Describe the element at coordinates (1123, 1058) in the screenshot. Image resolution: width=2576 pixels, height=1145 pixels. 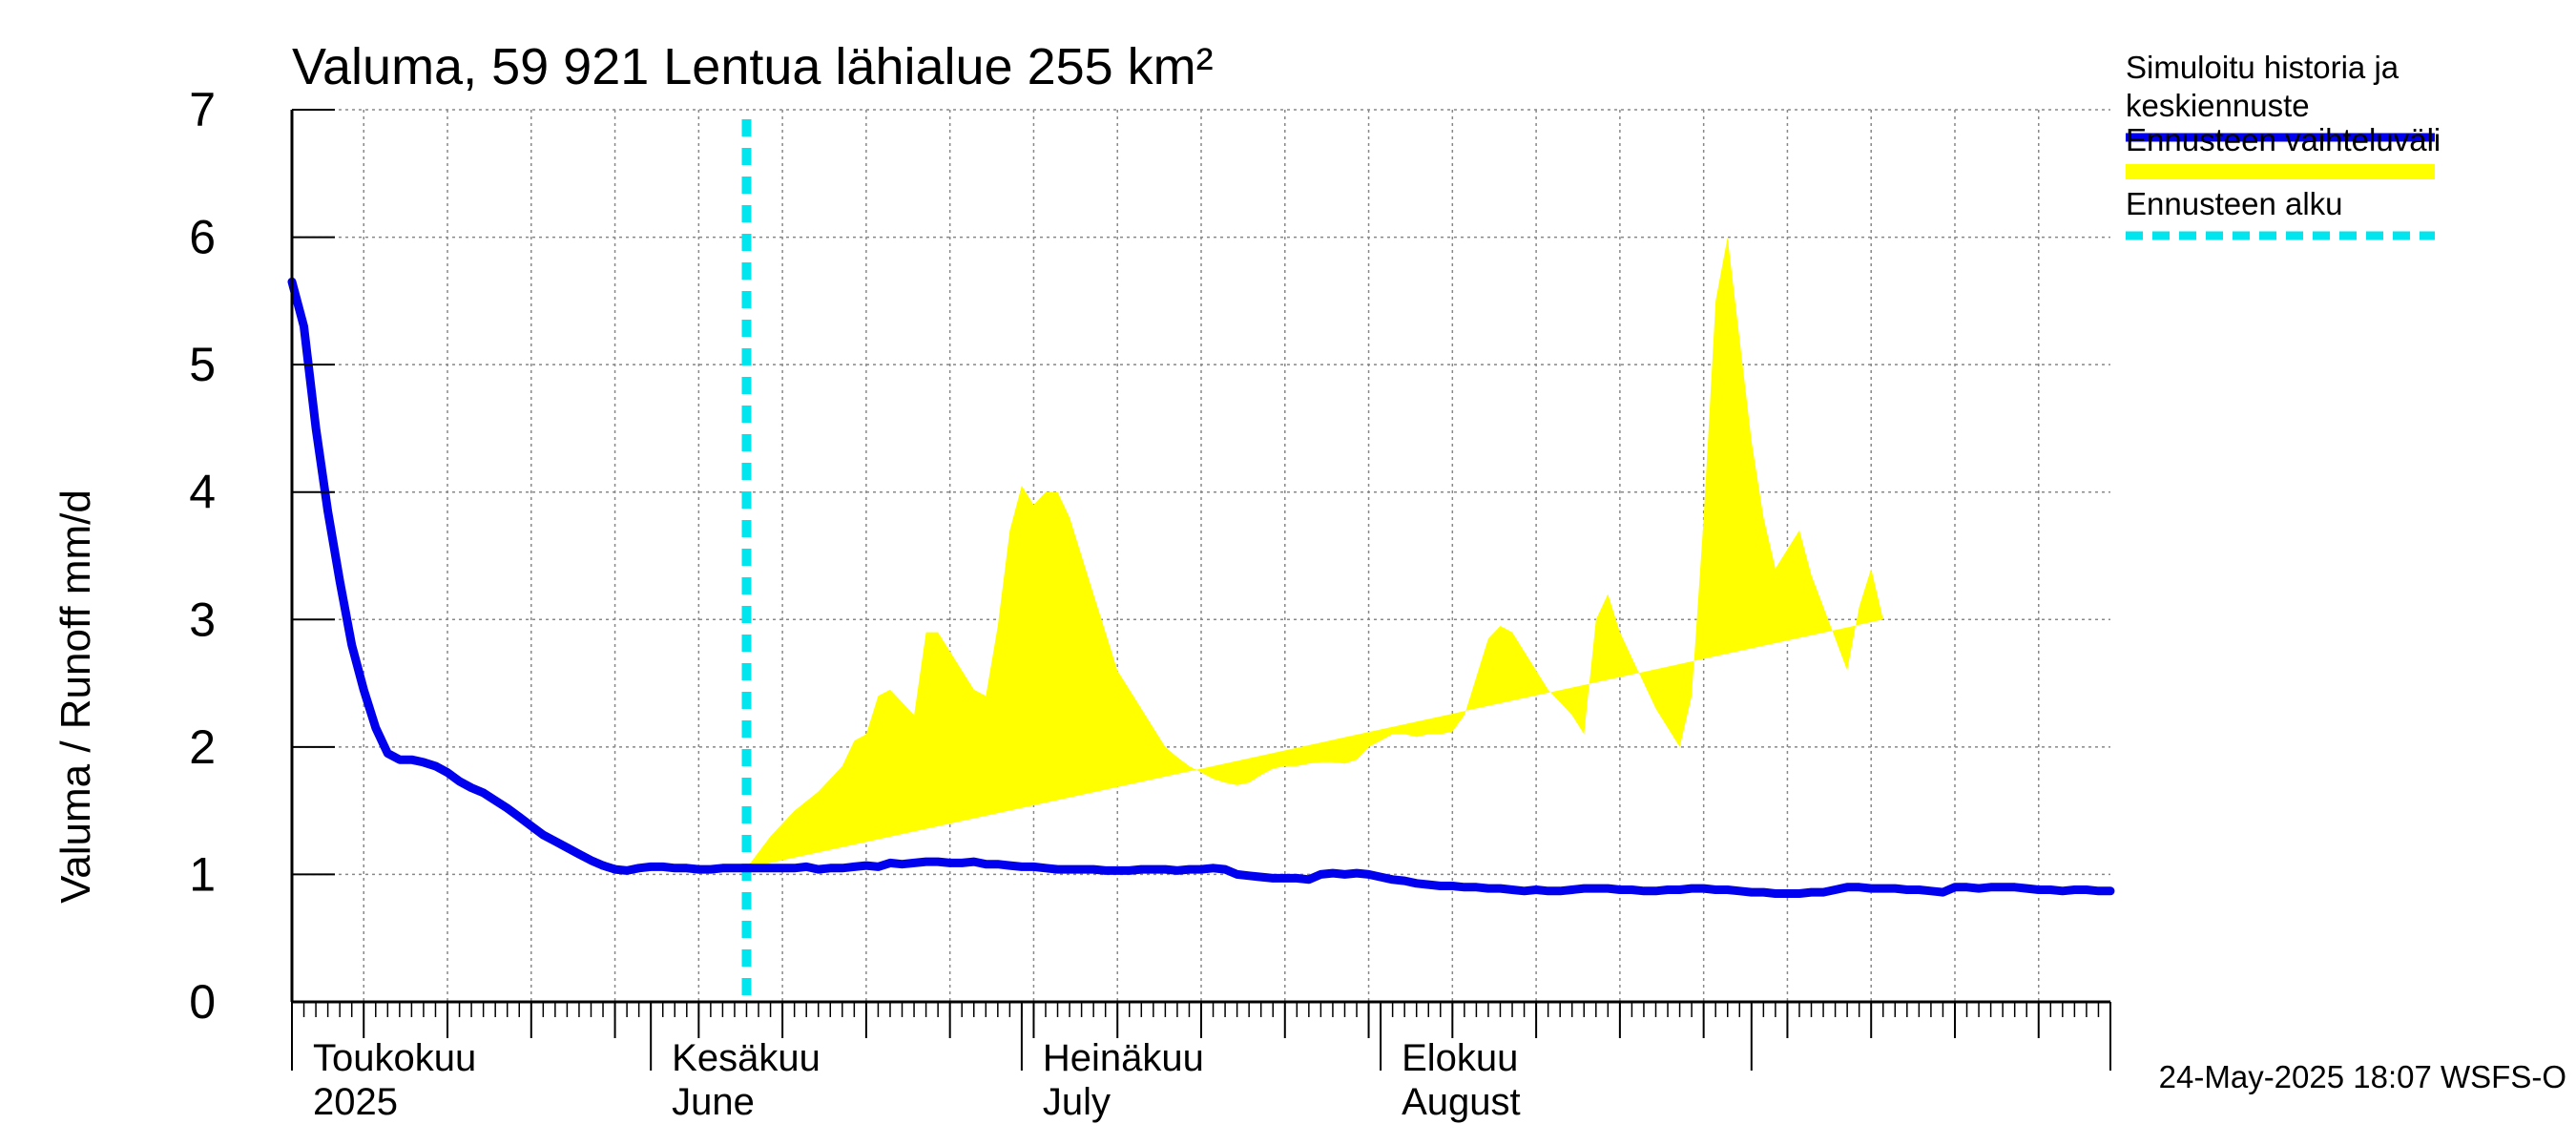
I see `month-label: Heinäkuu` at that location.